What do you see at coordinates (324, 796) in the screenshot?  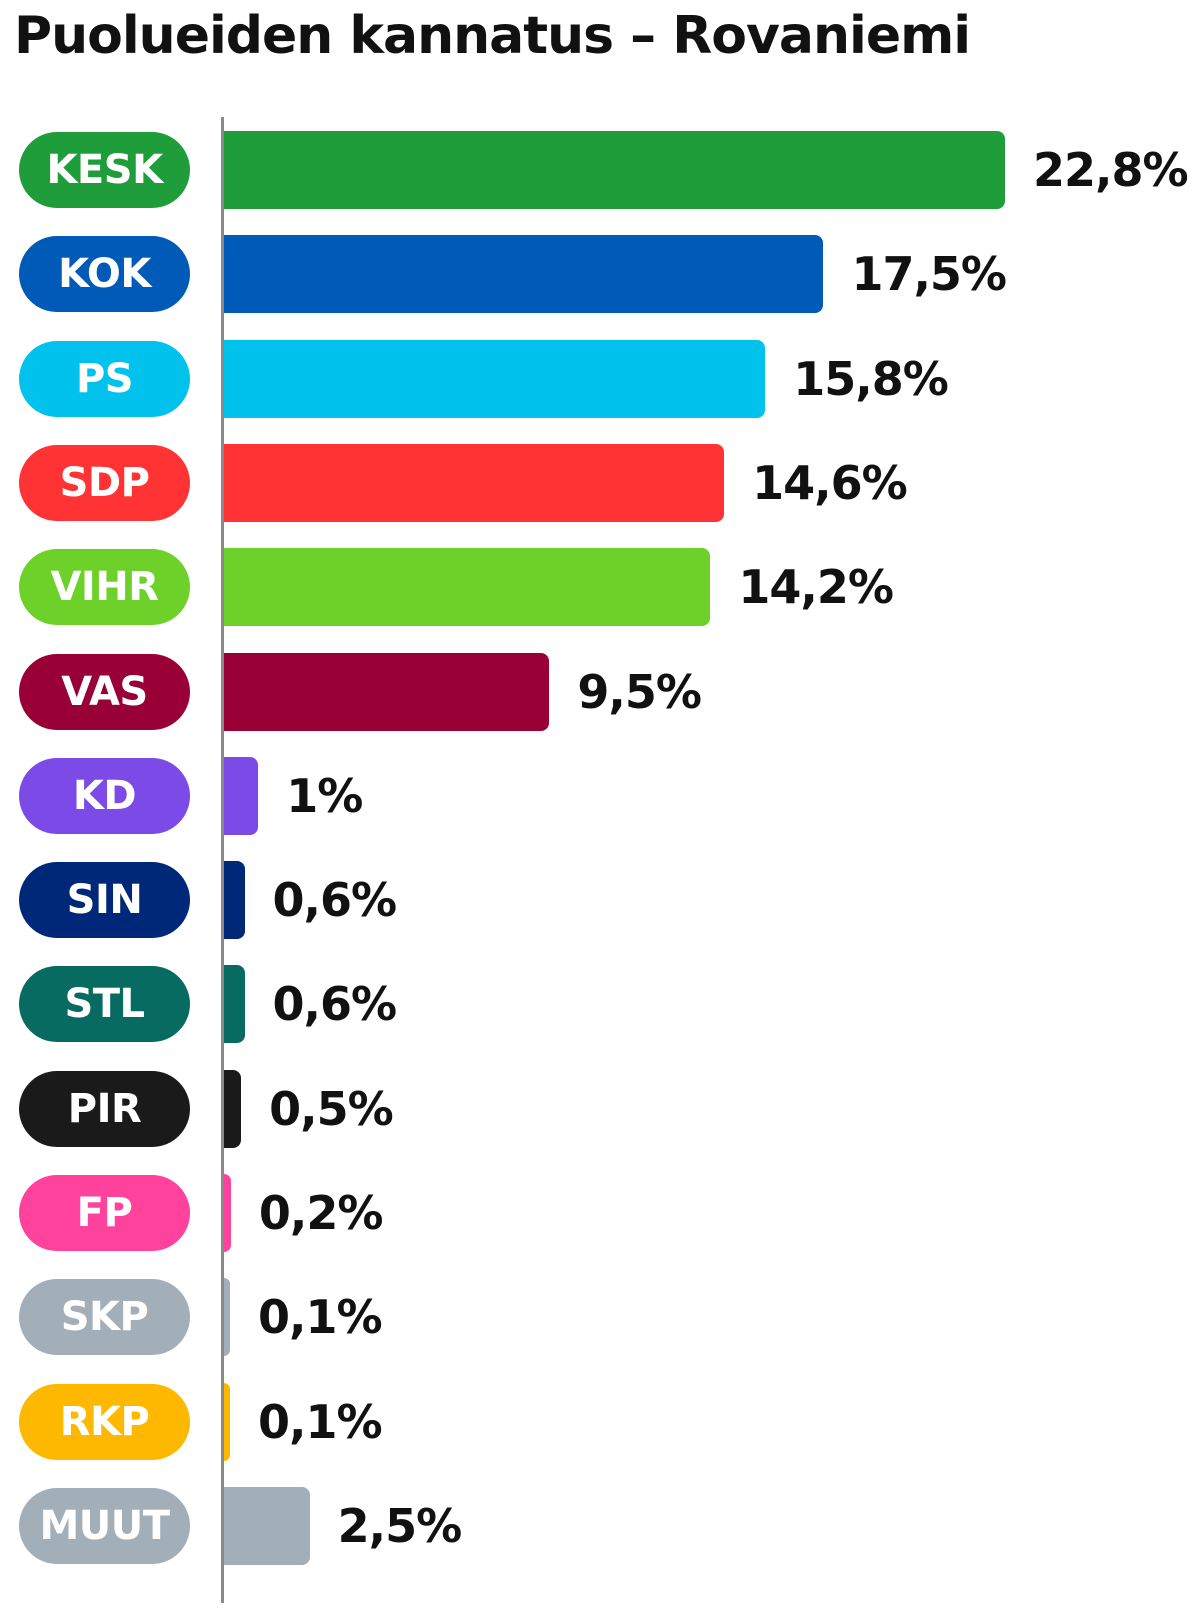 I see `value-label: 1%` at bounding box center [324, 796].